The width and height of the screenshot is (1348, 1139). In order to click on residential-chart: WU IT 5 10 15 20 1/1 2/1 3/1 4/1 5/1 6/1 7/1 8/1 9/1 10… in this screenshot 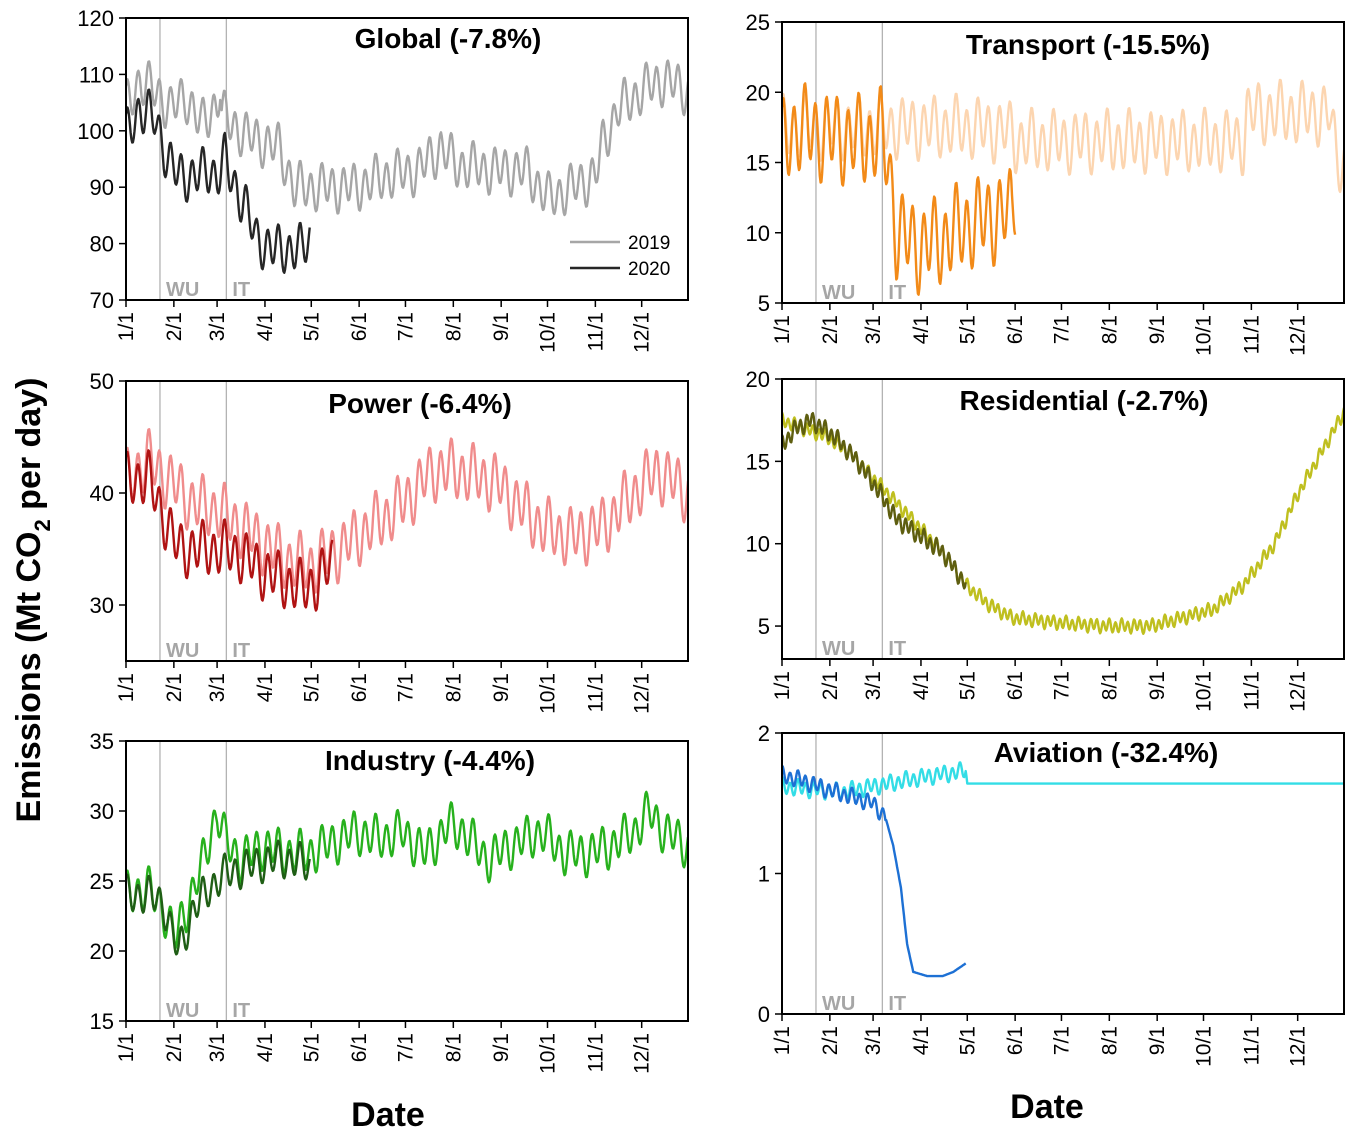, I will do `click(1045, 539)`.